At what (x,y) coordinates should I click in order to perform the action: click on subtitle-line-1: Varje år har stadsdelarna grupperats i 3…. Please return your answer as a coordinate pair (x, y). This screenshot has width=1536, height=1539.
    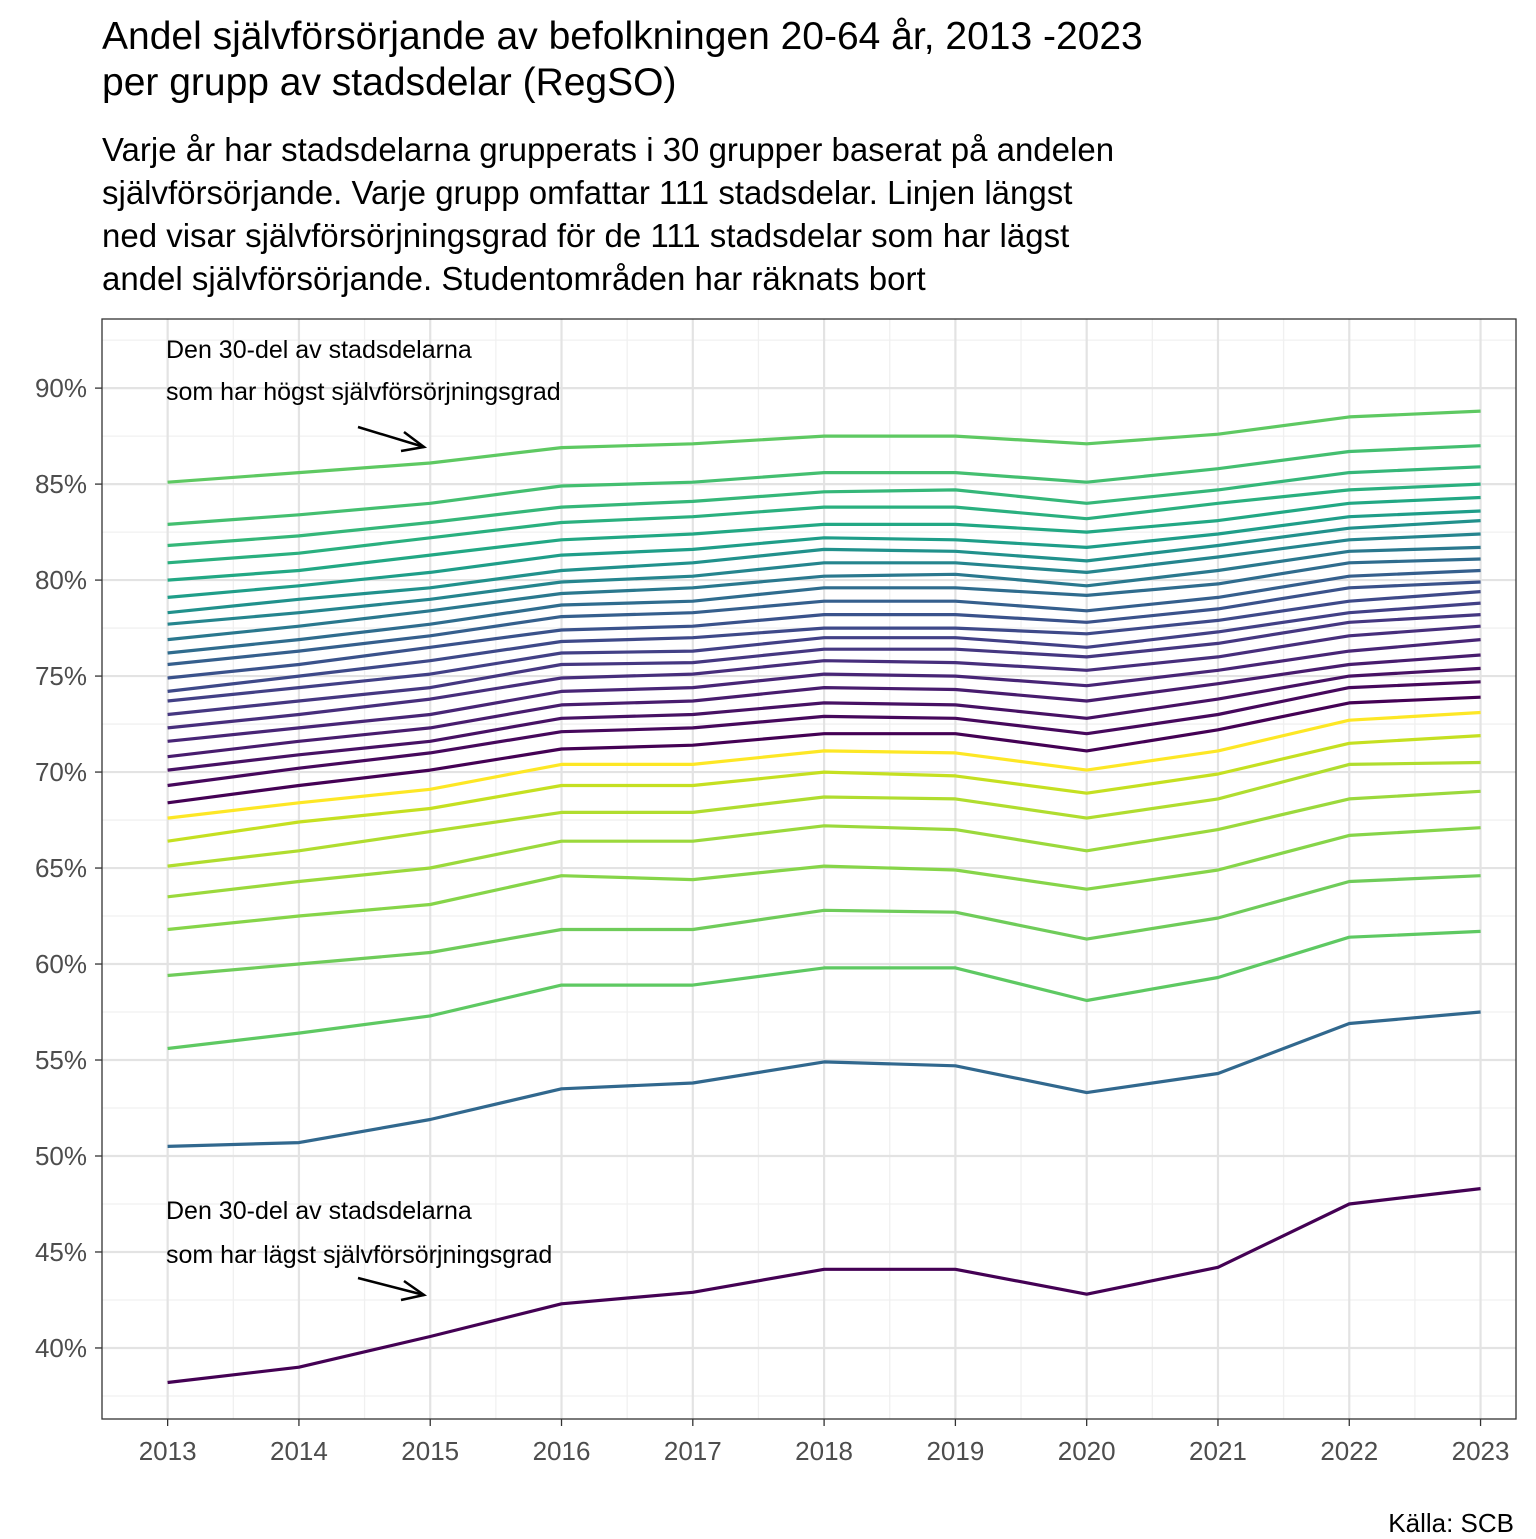
    Looking at the image, I should click on (608, 149).